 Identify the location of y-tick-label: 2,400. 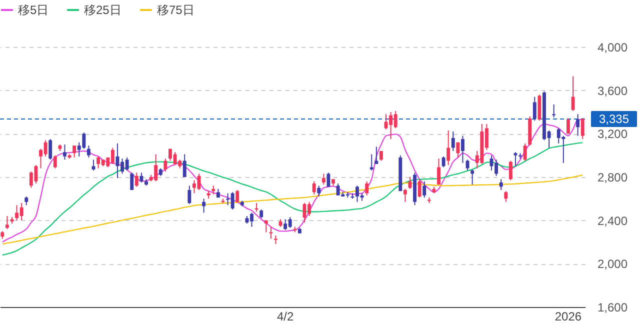
(613, 221).